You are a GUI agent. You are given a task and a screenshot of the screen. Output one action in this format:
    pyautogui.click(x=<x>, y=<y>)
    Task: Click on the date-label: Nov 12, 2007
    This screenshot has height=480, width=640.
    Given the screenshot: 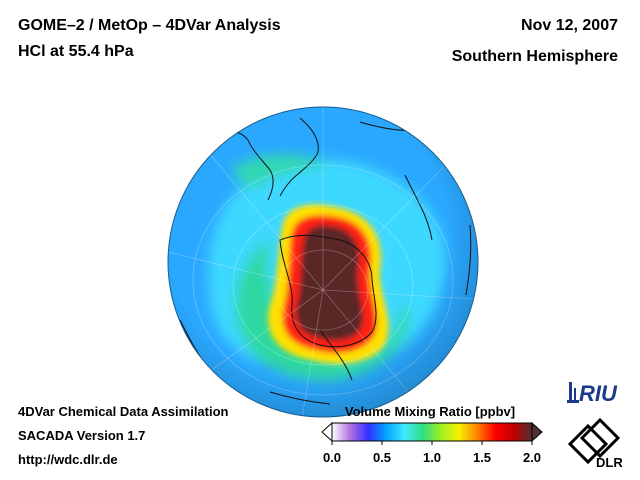 What is the action you would take?
    pyautogui.click(x=569, y=25)
    